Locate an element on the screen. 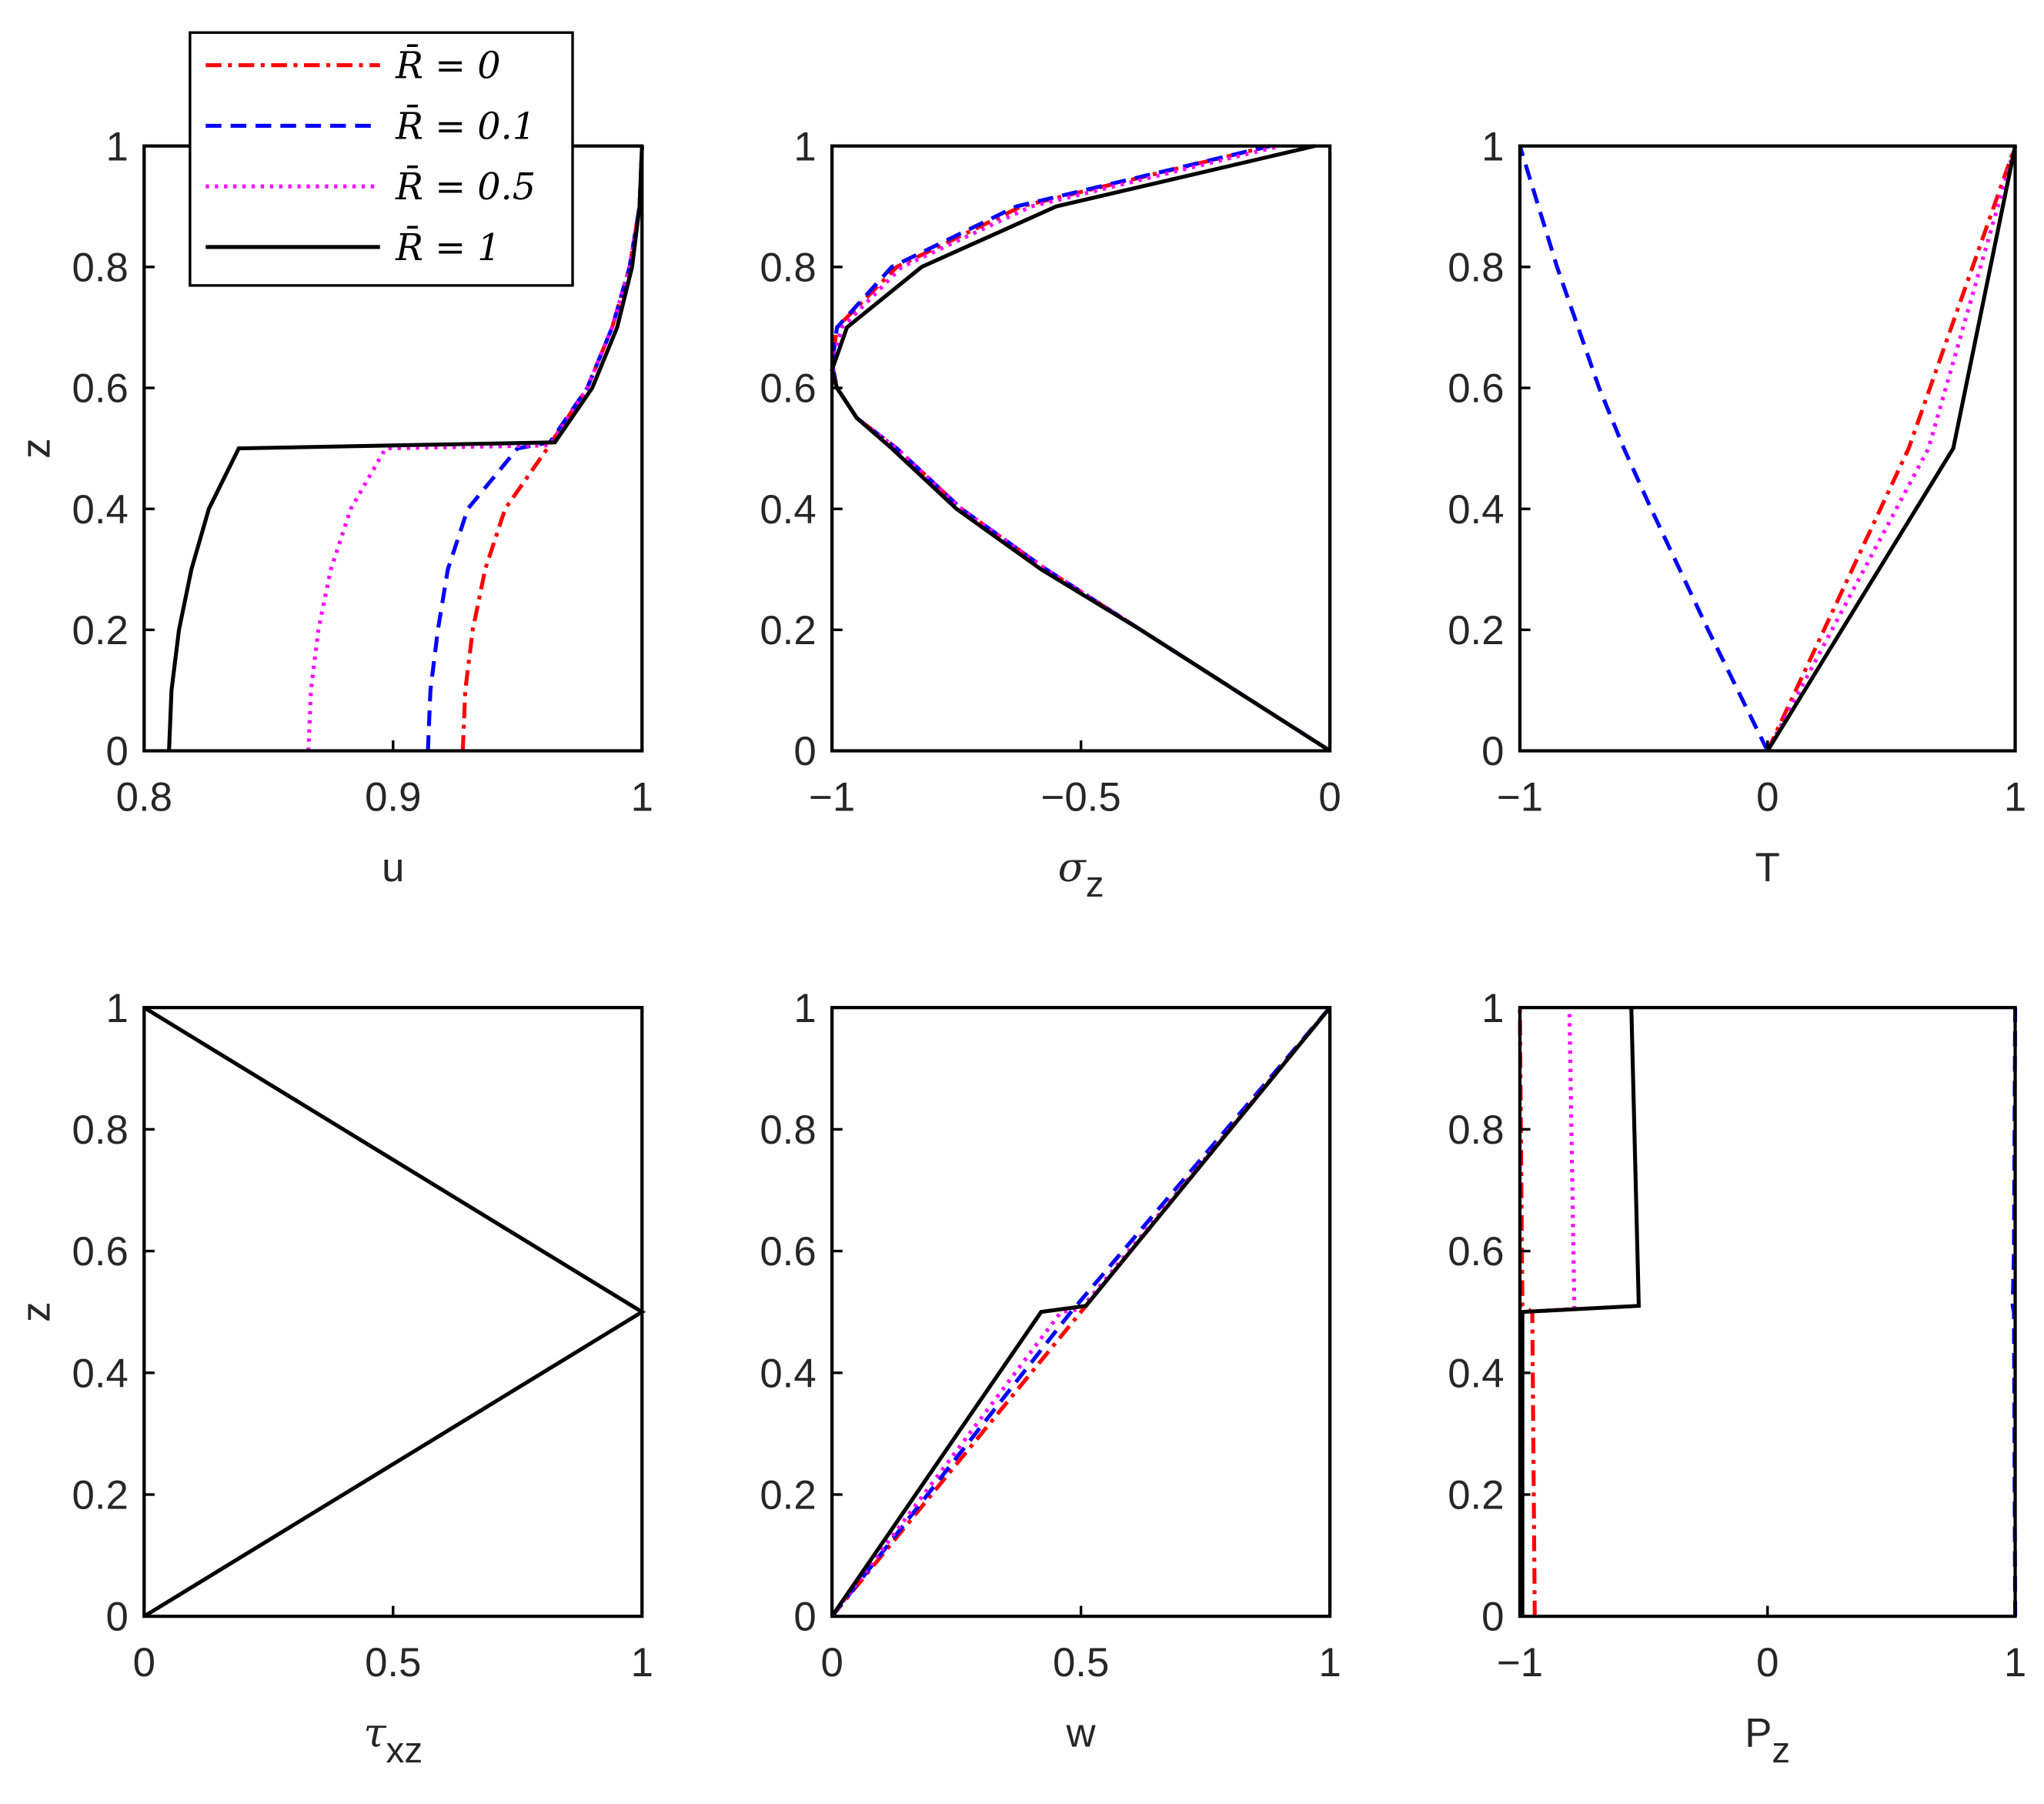  legend-label: R̄ = 0 is located at coordinates (447, 66).